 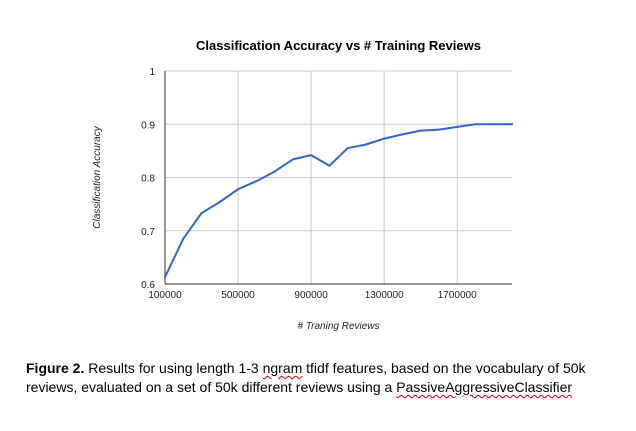 I want to click on y-tick-label: 1, so click(x=152, y=72).